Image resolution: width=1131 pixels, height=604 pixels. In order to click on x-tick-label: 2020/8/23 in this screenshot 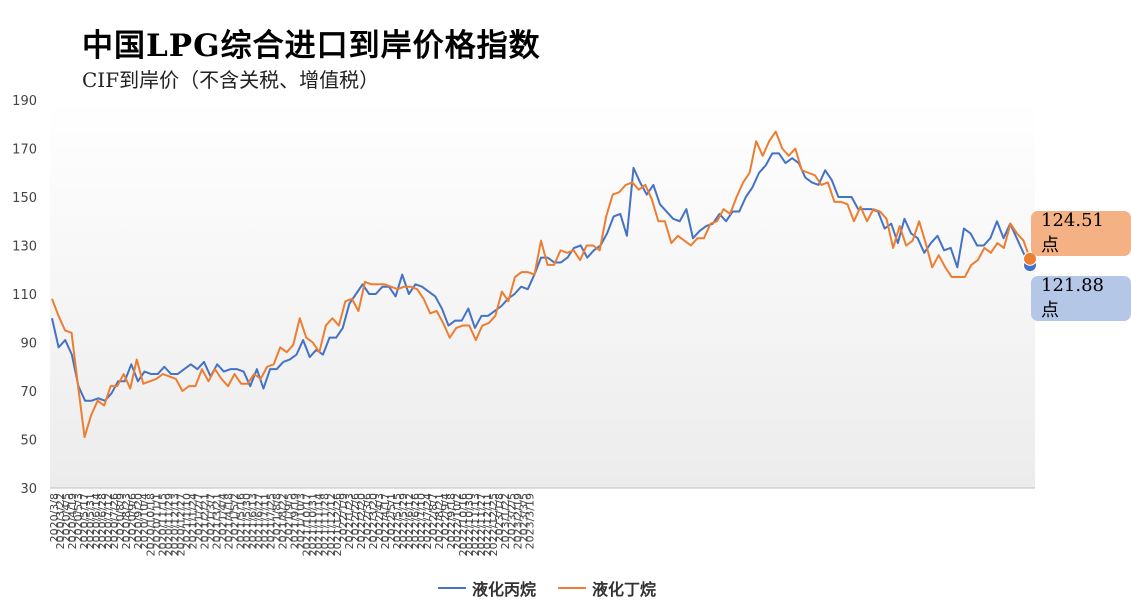, I will do `click(126, 521)`.